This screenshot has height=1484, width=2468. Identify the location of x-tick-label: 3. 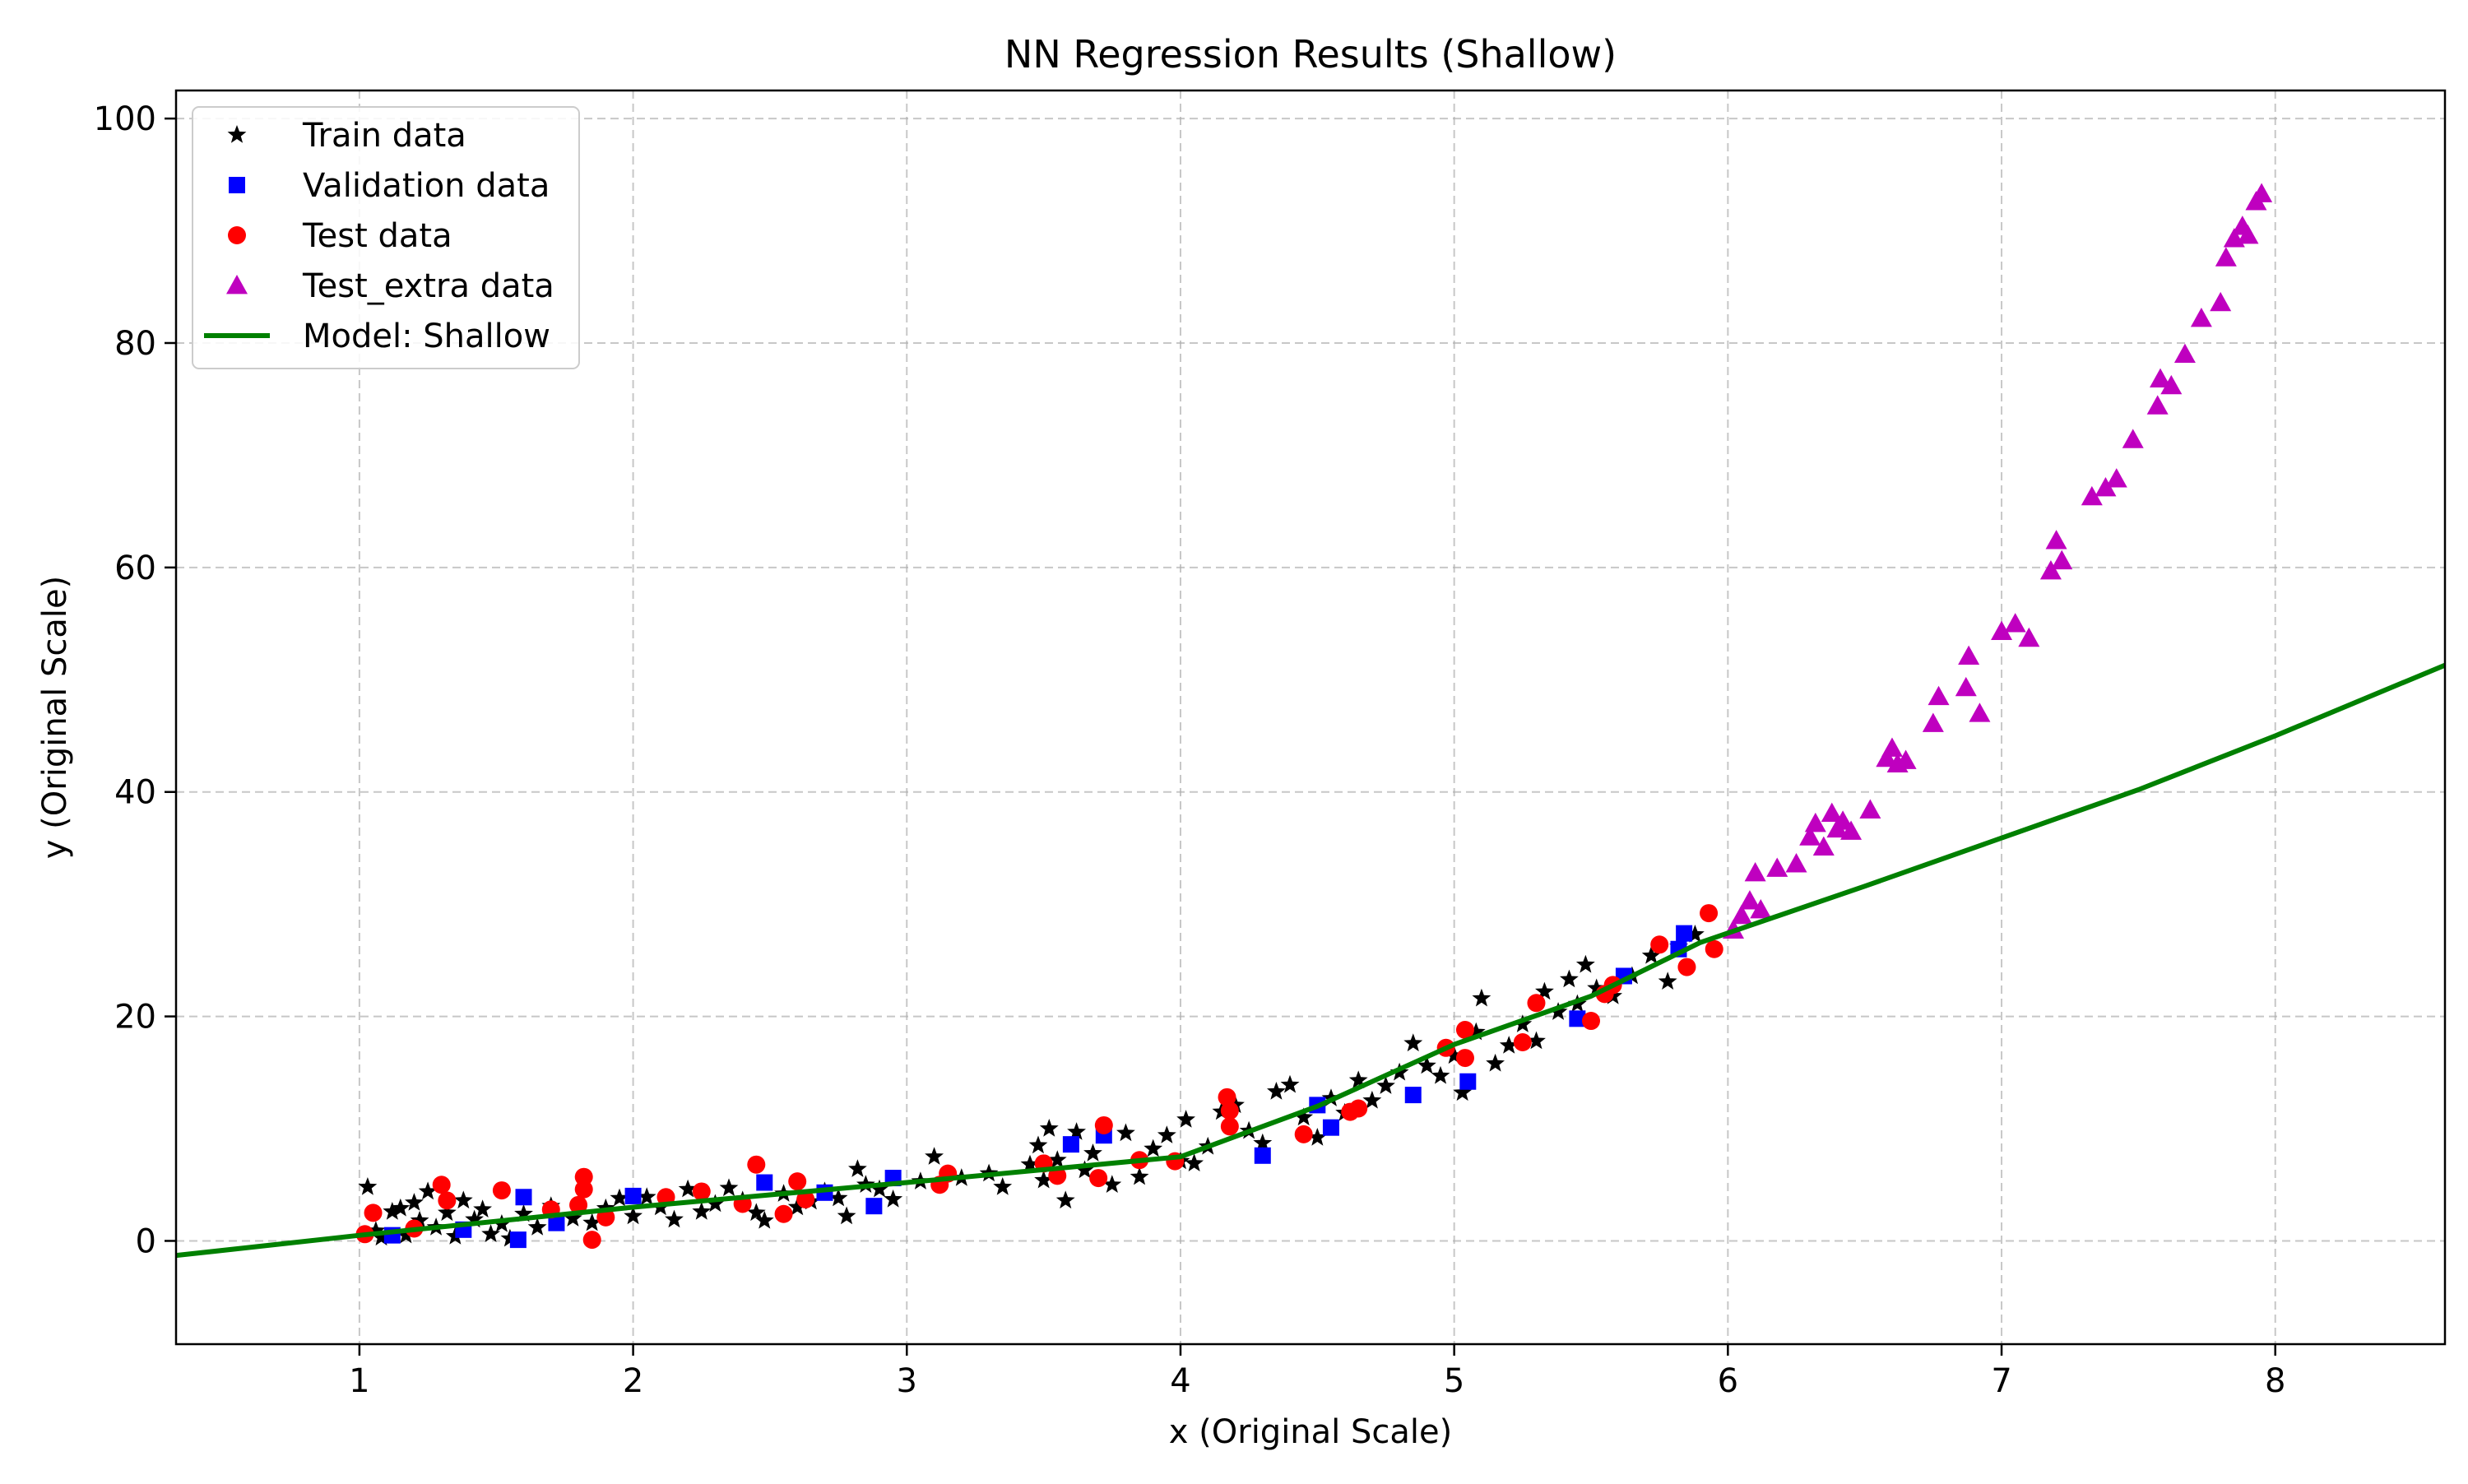
(907, 1381).